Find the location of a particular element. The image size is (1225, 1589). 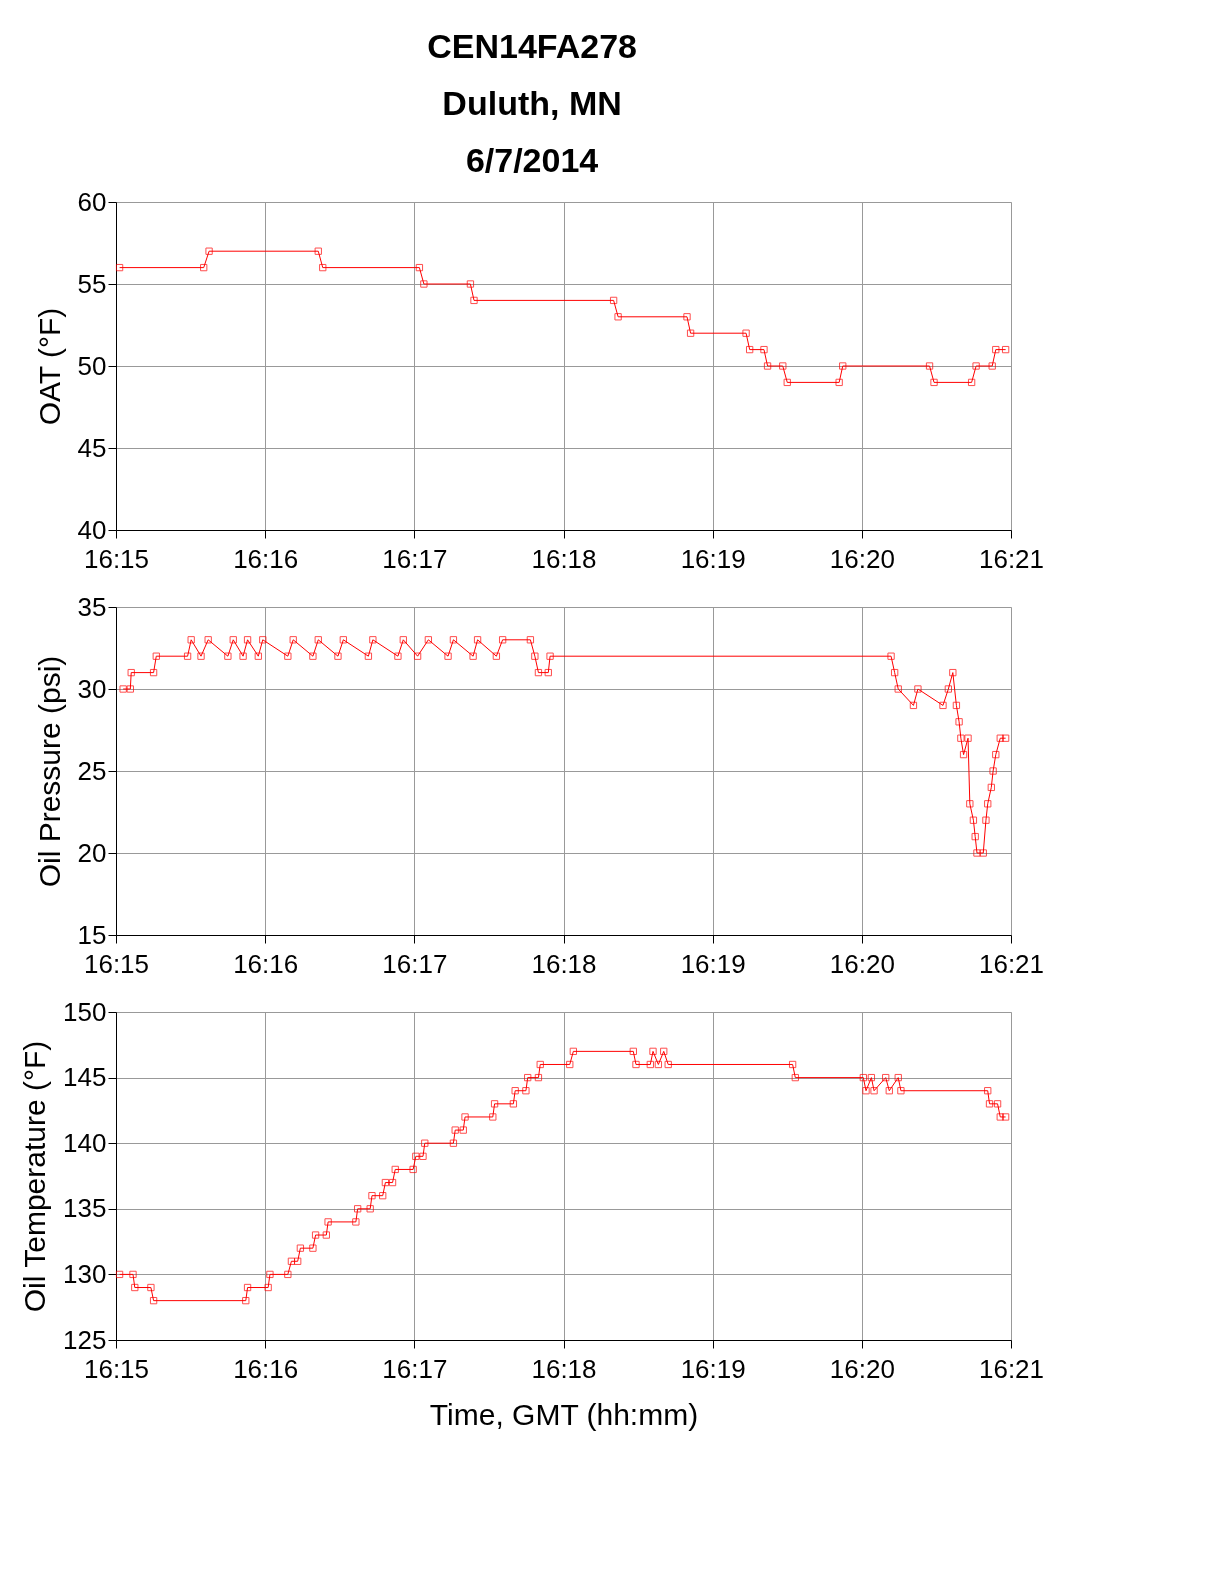

y-tick-label: 130 is located at coordinates (85, 1273).